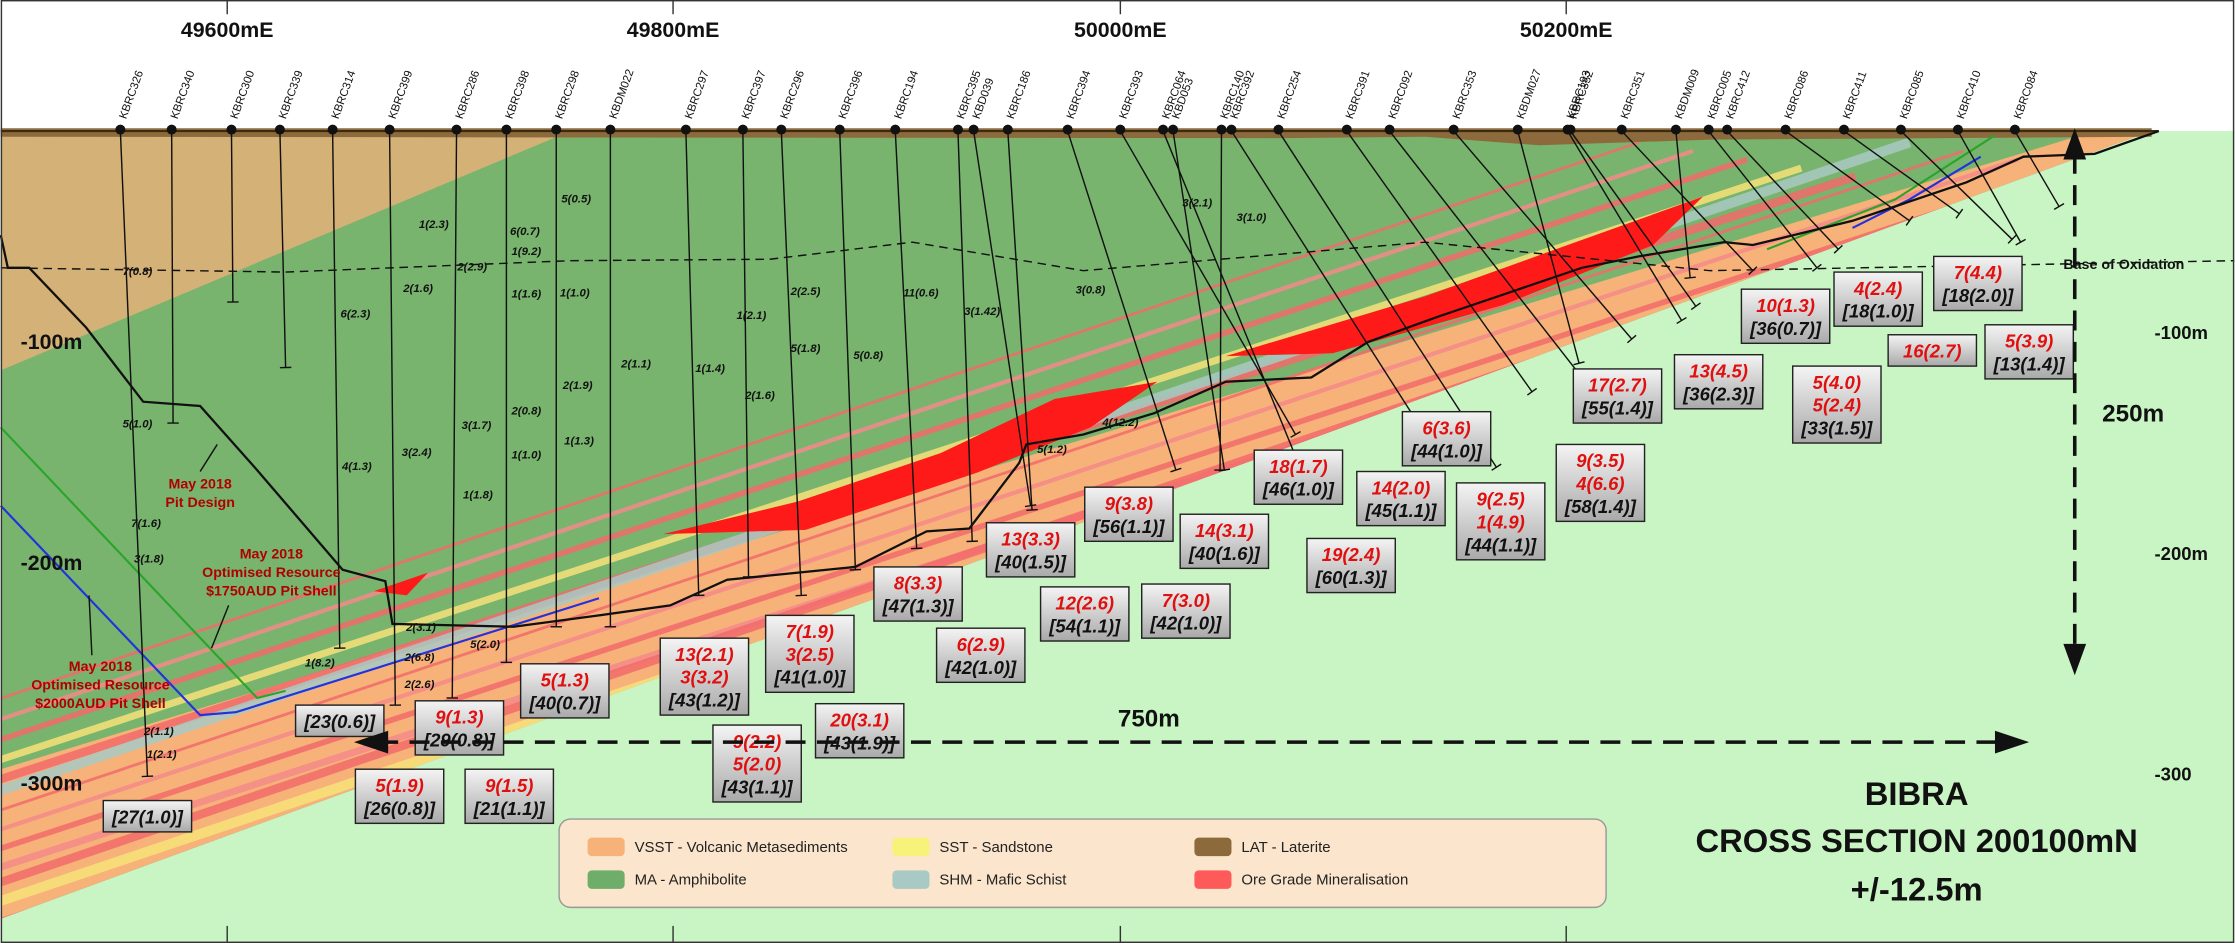  What do you see at coordinates (2173, 774) in the screenshot?
I see `depth-label: -300` at bounding box center [2173, 774].